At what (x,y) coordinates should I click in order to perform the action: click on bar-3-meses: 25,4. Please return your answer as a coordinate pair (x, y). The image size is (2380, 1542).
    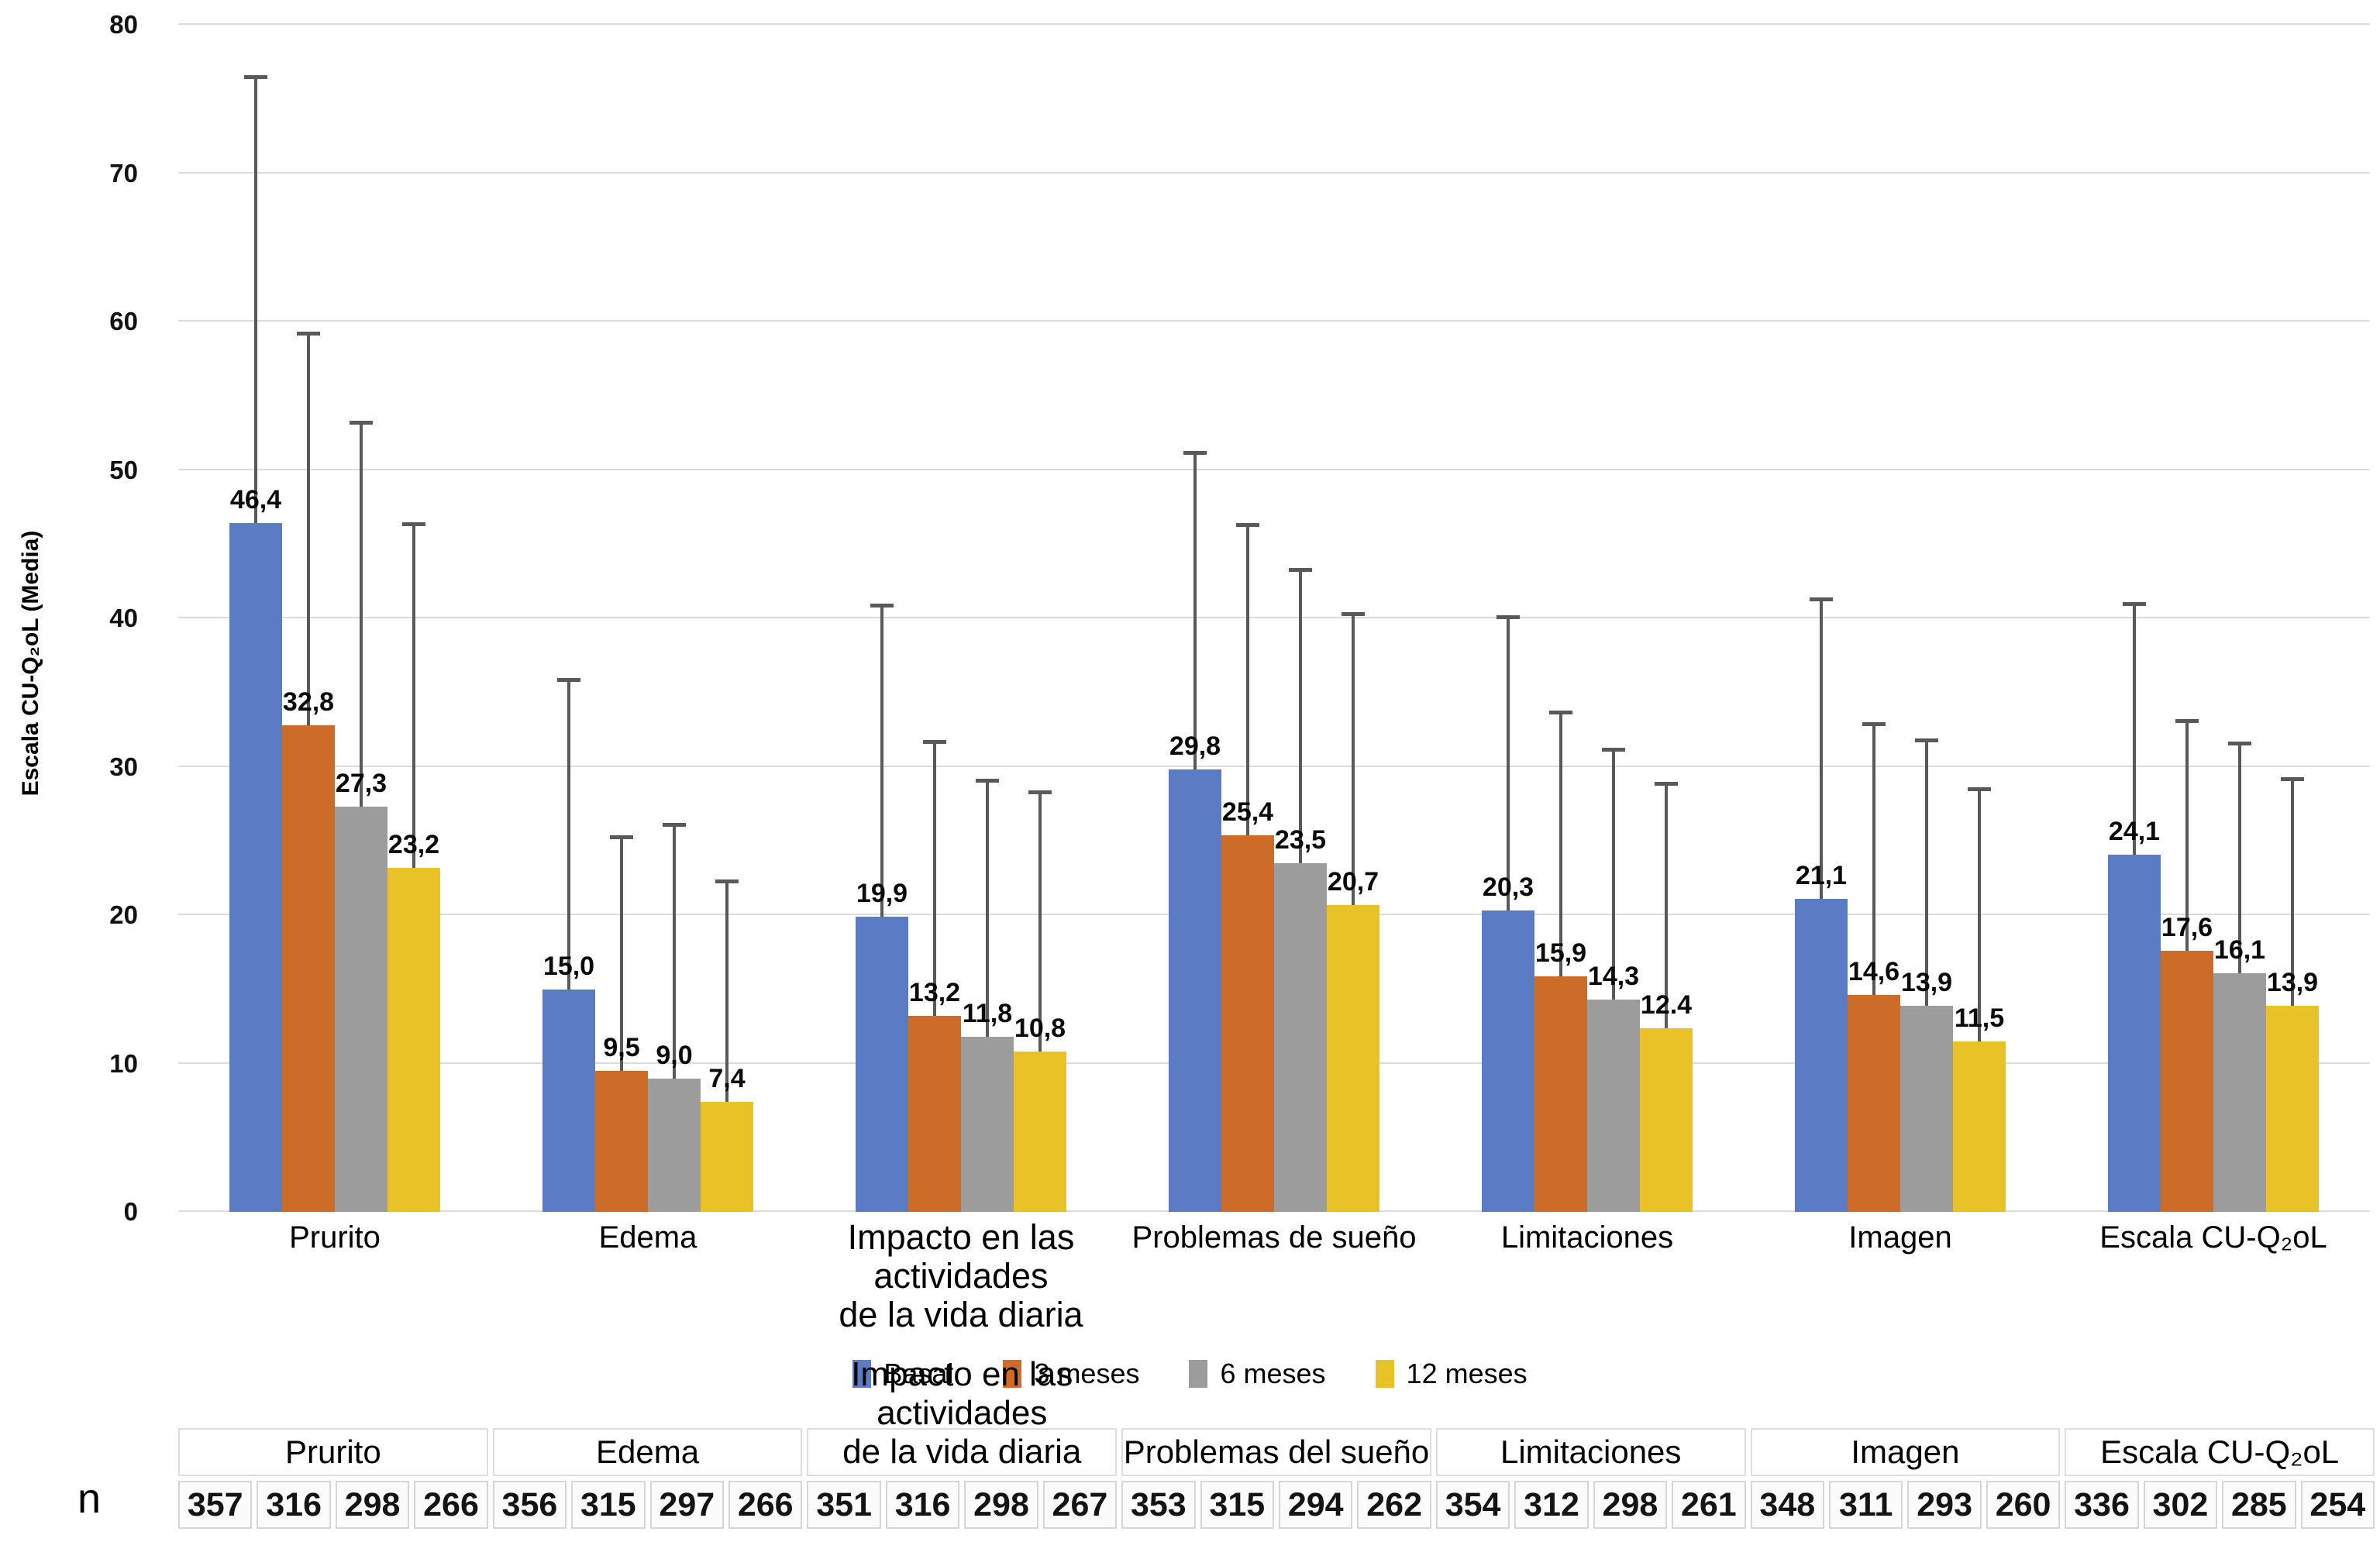
    Looking at the image, I should click on (1247, 867).